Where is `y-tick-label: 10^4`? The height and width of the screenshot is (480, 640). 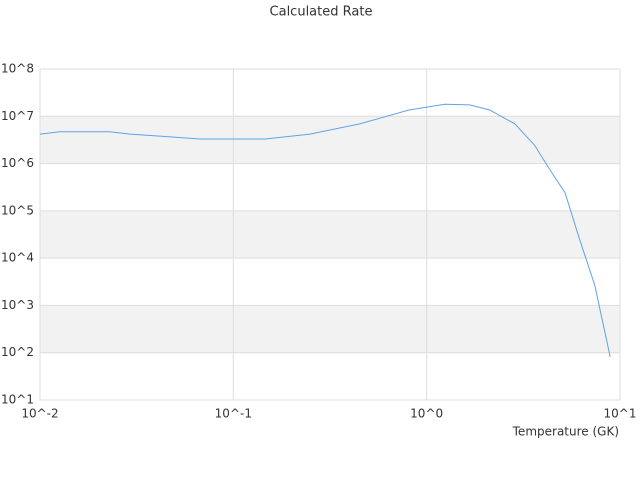 y-tick-label: 10^4 is located at coordinates (17, 258).